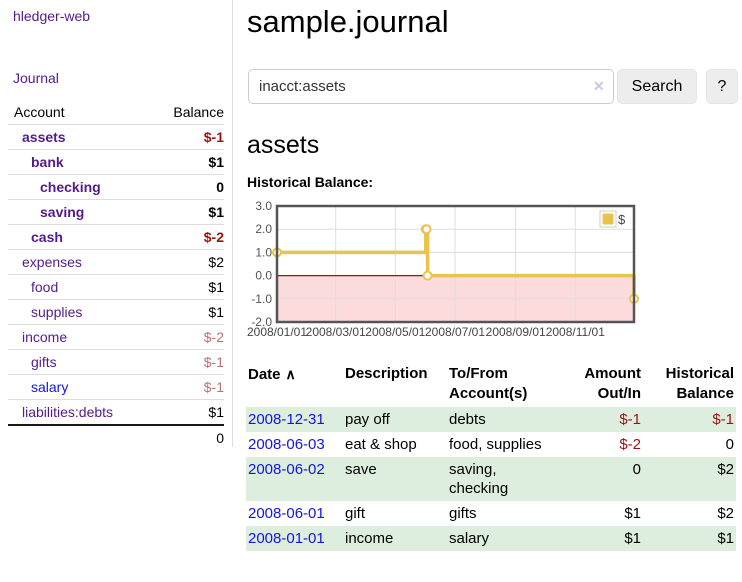  What do you see at coordinates (50, 387) in the screenshot?
I see `account-link-salary: salary` at bounding box center [50, 387].